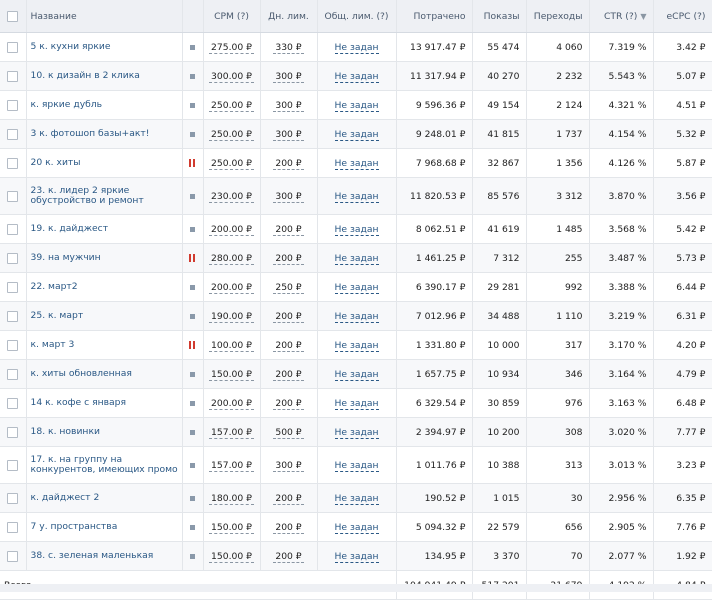 Image resolution: width=712 pixels, height=600 pixels. Describe the element at coordinates (231, 134) in the screenshot. I see `cpm-editable: 250.00 ₽` at that location.